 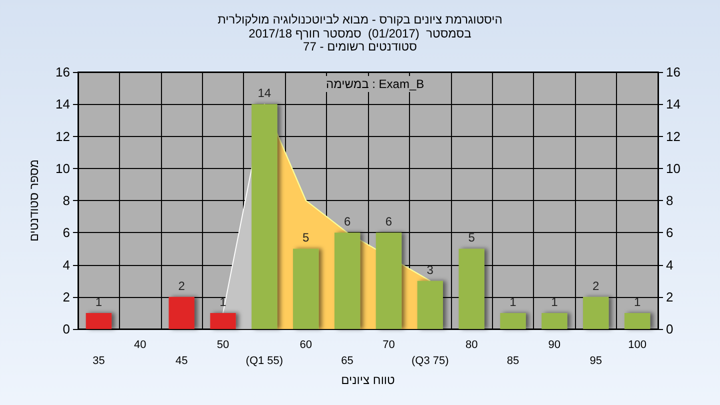 What do you see at coordinates (513, 361) in the screenshot?
I see `x-tick-label: 85` at bounding box center [513, 361].